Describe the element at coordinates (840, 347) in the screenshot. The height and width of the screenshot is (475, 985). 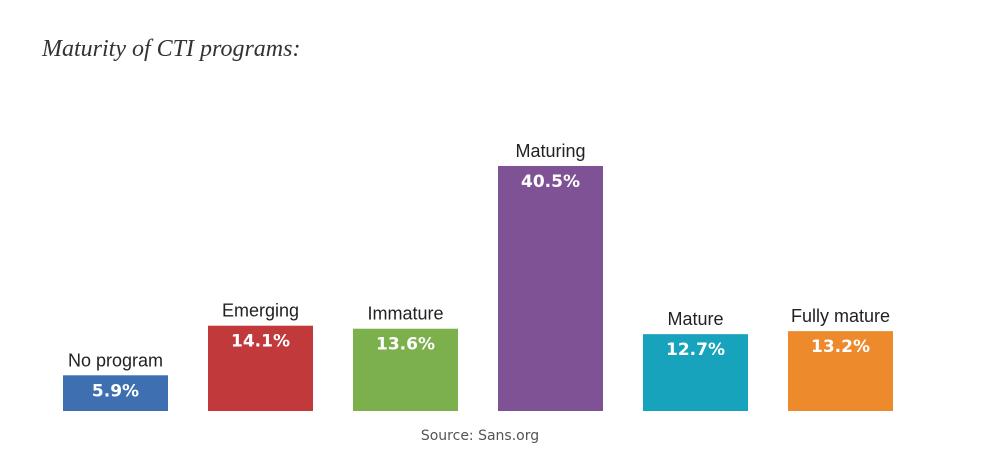
I see `value-label-fully-mature: 13.2%` at that location.